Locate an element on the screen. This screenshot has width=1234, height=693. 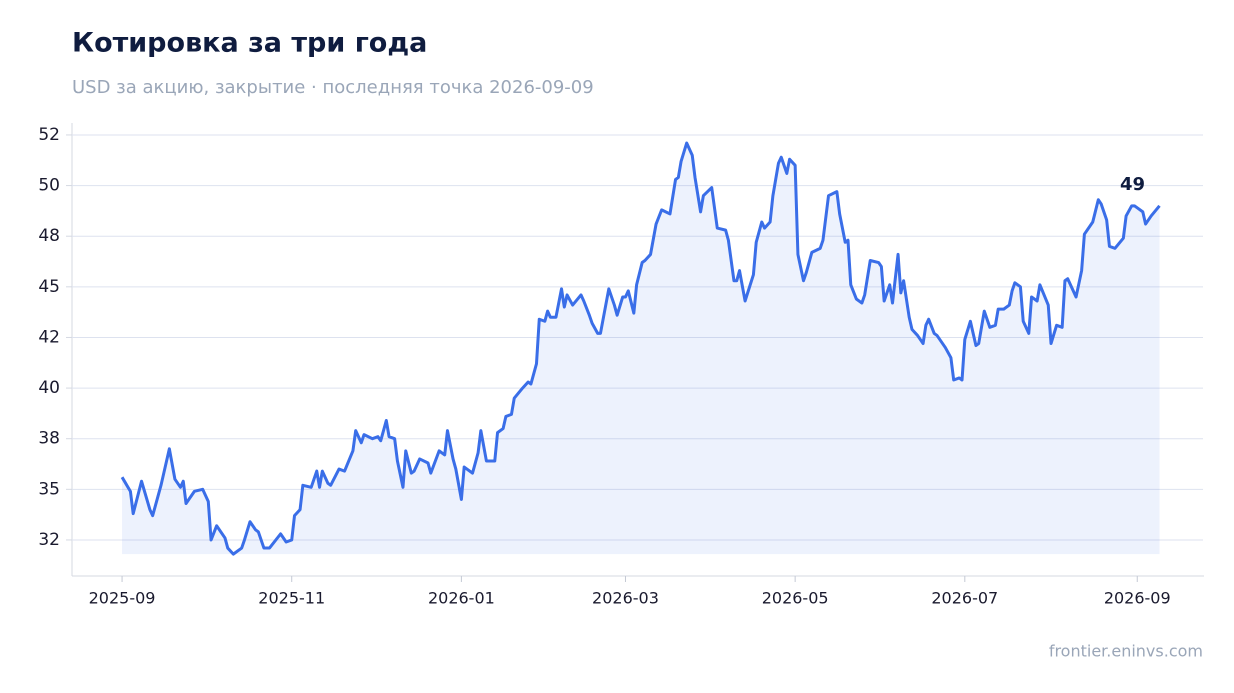
x-tick-label: 2025-09 is located at coordinates (122, 598).